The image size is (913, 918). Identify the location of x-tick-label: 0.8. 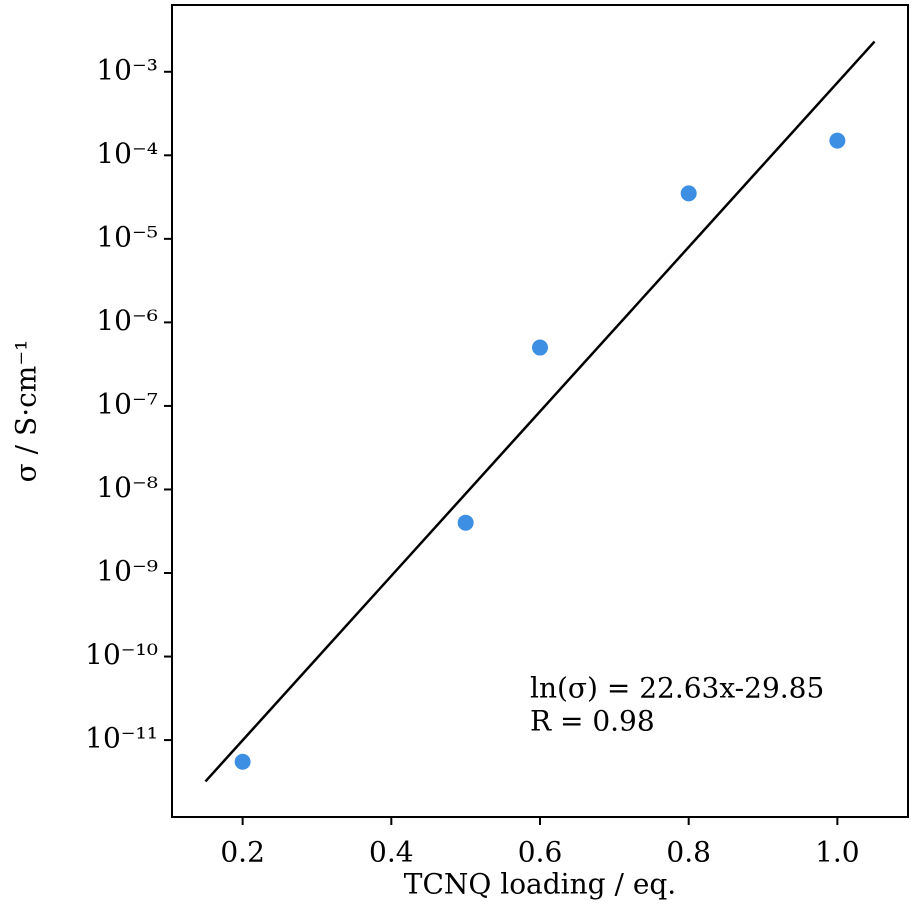
(688, 852).